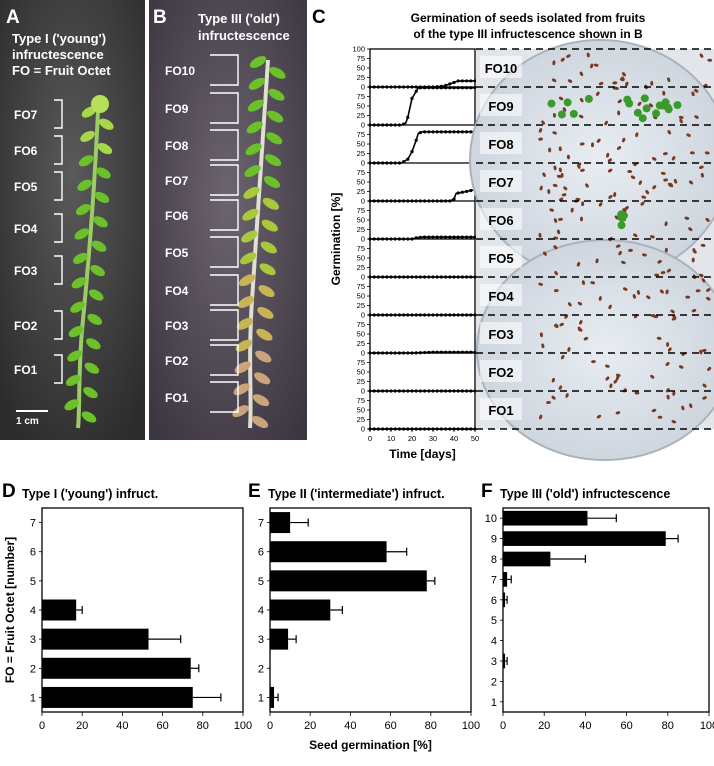 Image resolution: width=714 pixels, height=766 pixels. Describe the element at coordinates (356, 494) in the screenshot. I see `chart-e-title: Type II ('intermediate') infruct.` at that location.